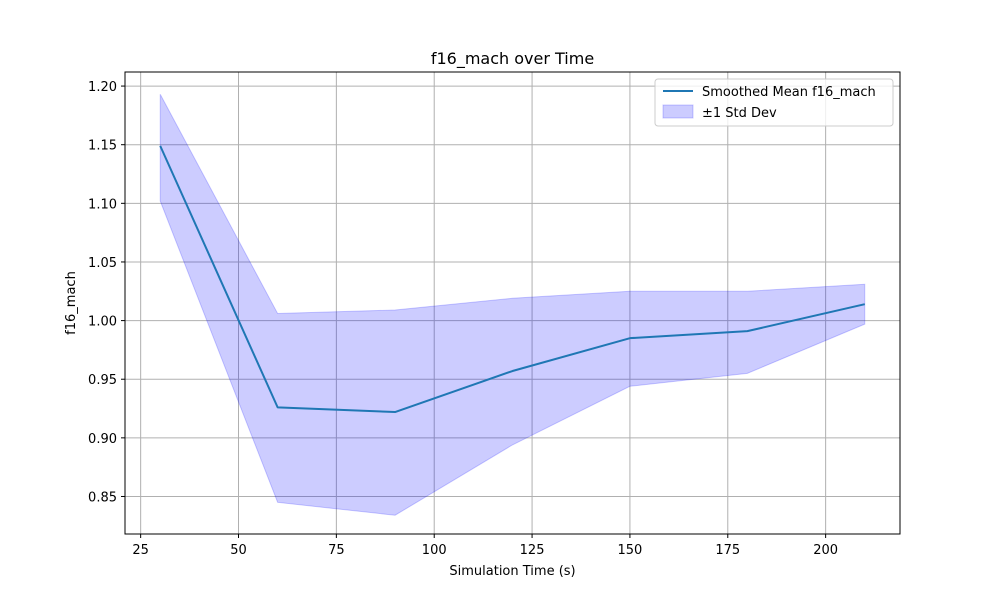  What do you see at coordinates (630, 550) in the screenshot?
I see `x-tick-label: 150` at bounding box center [630, 550].